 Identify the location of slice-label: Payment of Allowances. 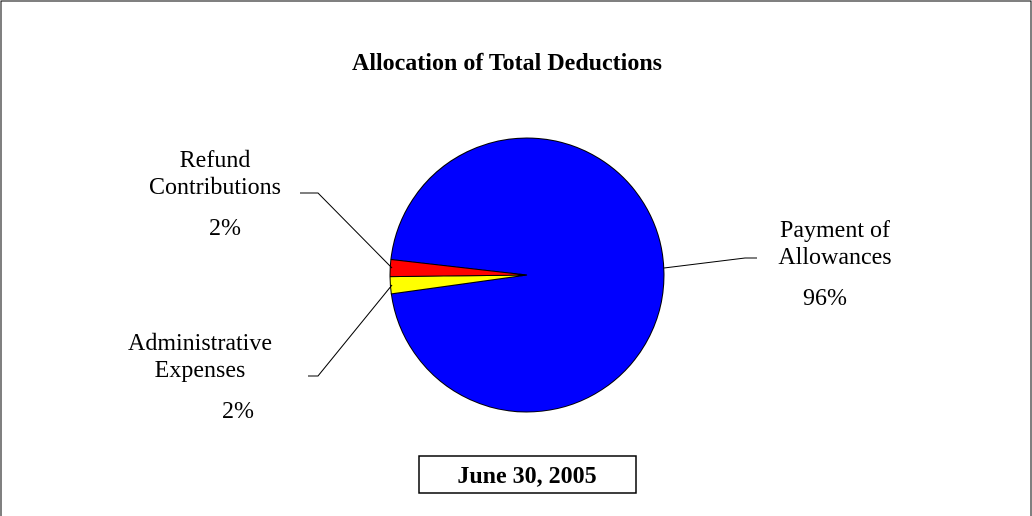
(835, 243).